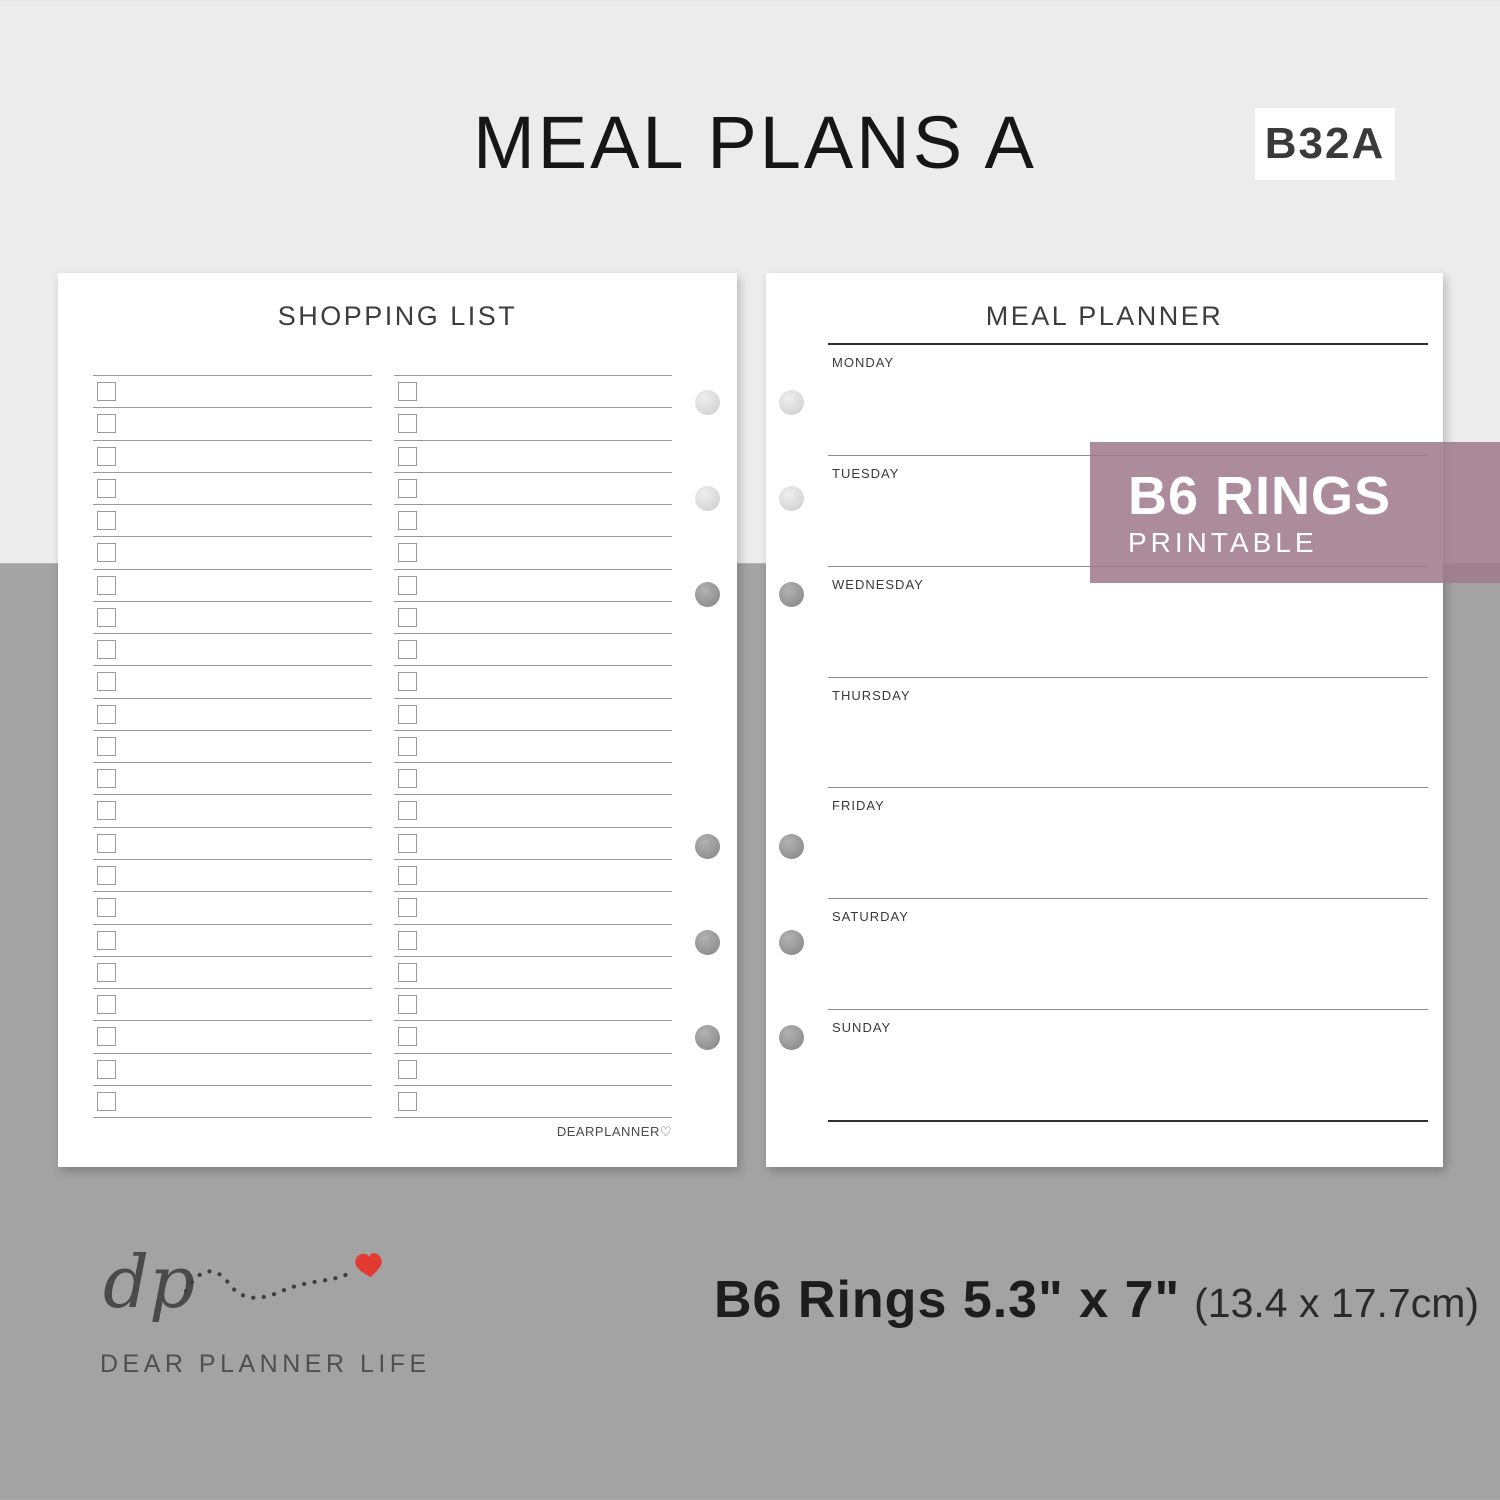  Describe the element at coordinates (1104, 316) in the screenshot. I see `meal-planner-header: MEAL PLANNER` at that location.